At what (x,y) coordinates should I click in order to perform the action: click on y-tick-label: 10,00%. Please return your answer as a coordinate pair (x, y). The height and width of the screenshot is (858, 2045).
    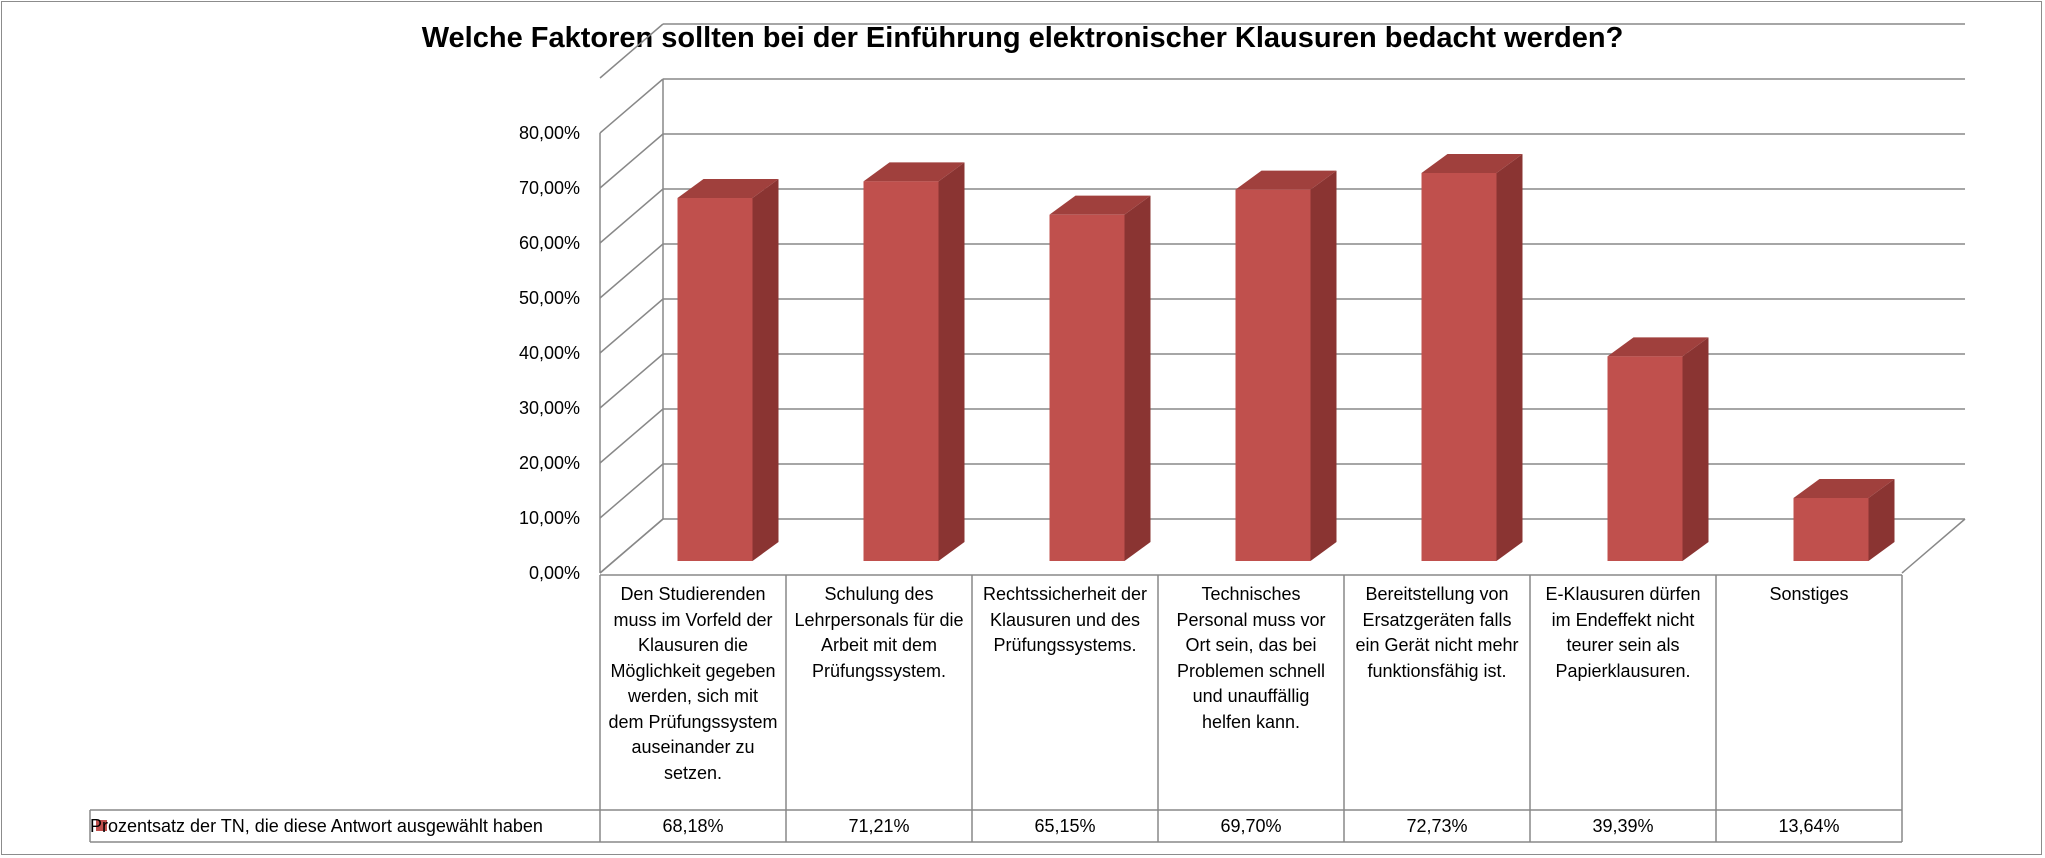
    Looking at the image, I should click on (549, 518).